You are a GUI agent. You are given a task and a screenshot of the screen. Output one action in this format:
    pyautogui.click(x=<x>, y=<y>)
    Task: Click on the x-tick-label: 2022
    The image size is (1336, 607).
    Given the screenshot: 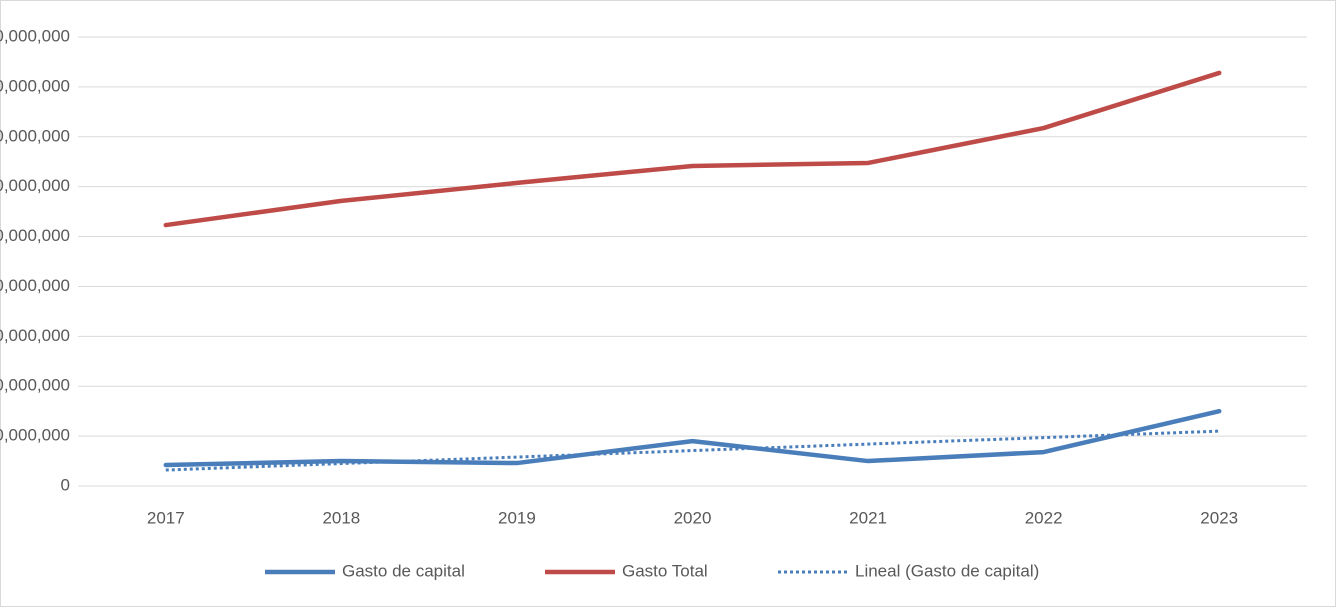 What is the action you would take?
    pyautogui.click(x=1044, y=517)
    